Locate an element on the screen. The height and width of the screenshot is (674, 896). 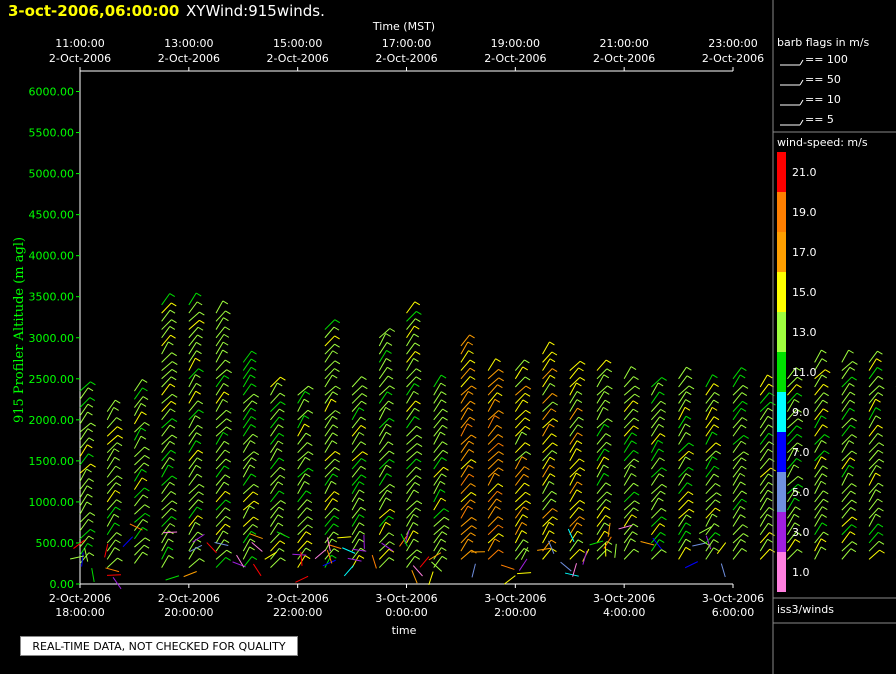
x-tick-label: 22:00:00 is located at coordinates (297, 612).